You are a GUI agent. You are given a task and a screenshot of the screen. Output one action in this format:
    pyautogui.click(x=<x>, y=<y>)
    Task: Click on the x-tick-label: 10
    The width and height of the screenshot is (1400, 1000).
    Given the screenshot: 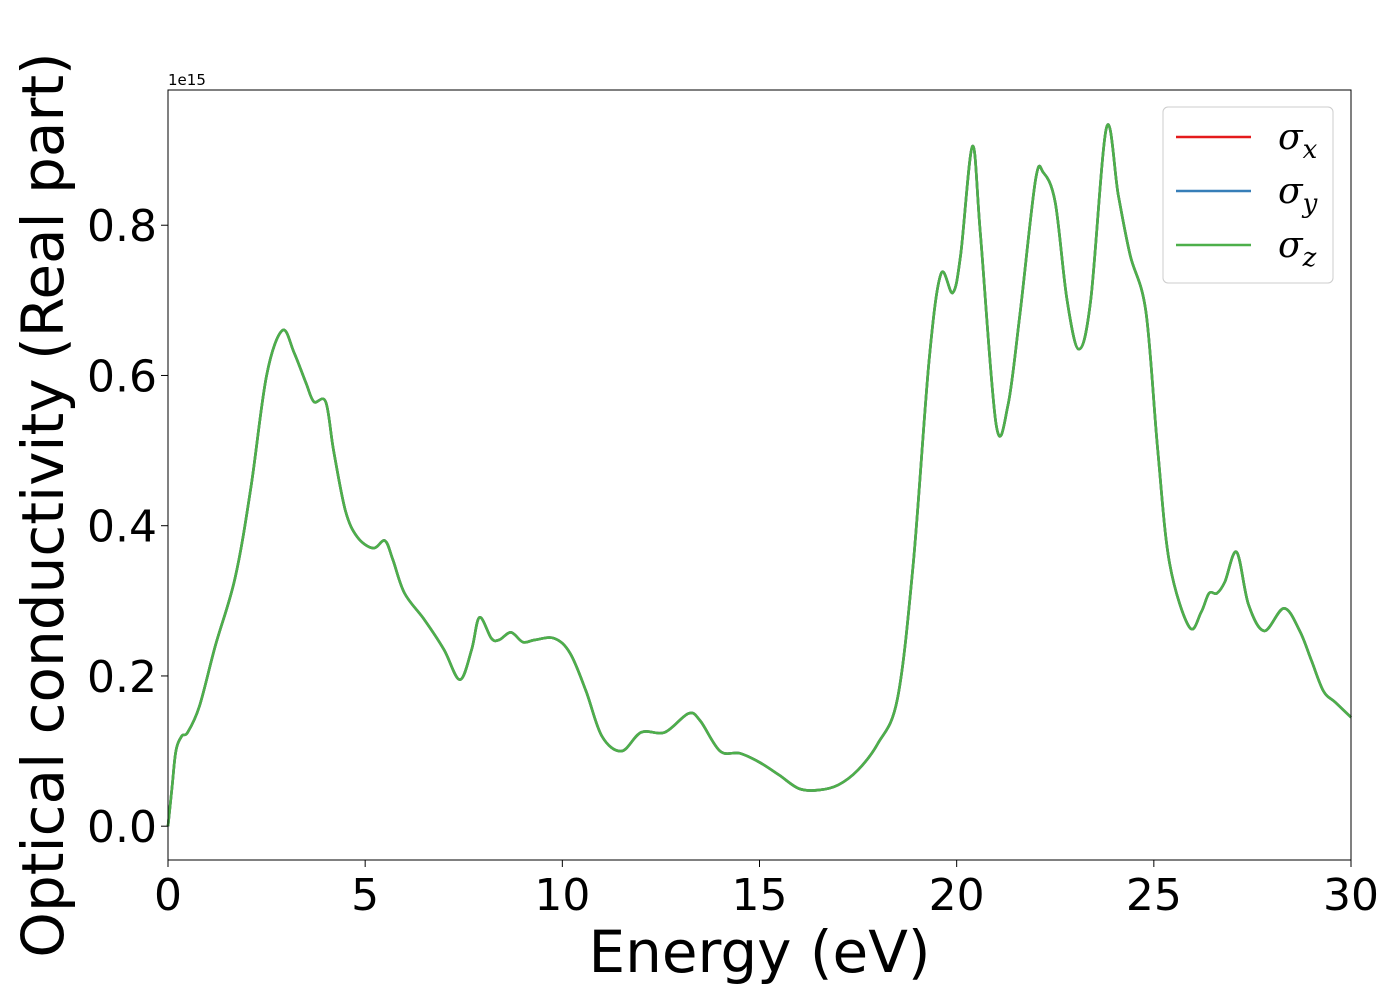 What is the action you would take?
    pyautogui.click(x=562, y=895)
    